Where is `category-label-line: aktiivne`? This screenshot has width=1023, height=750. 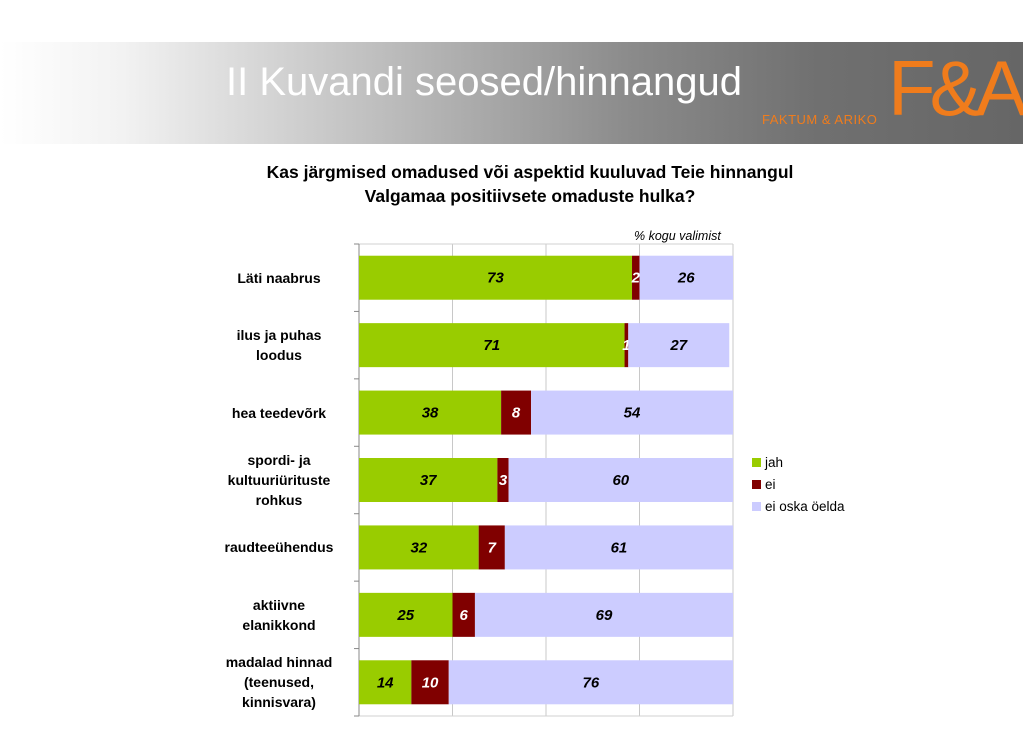
category-label-line: aktiivne is located at coordinates (279, 604).